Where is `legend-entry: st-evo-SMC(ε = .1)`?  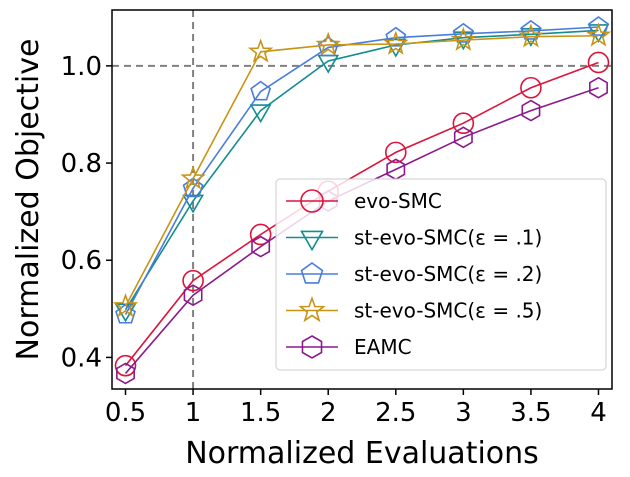 legend-entry: st-evo-SMC(ε = .1) is located at coordinates (414, 239).